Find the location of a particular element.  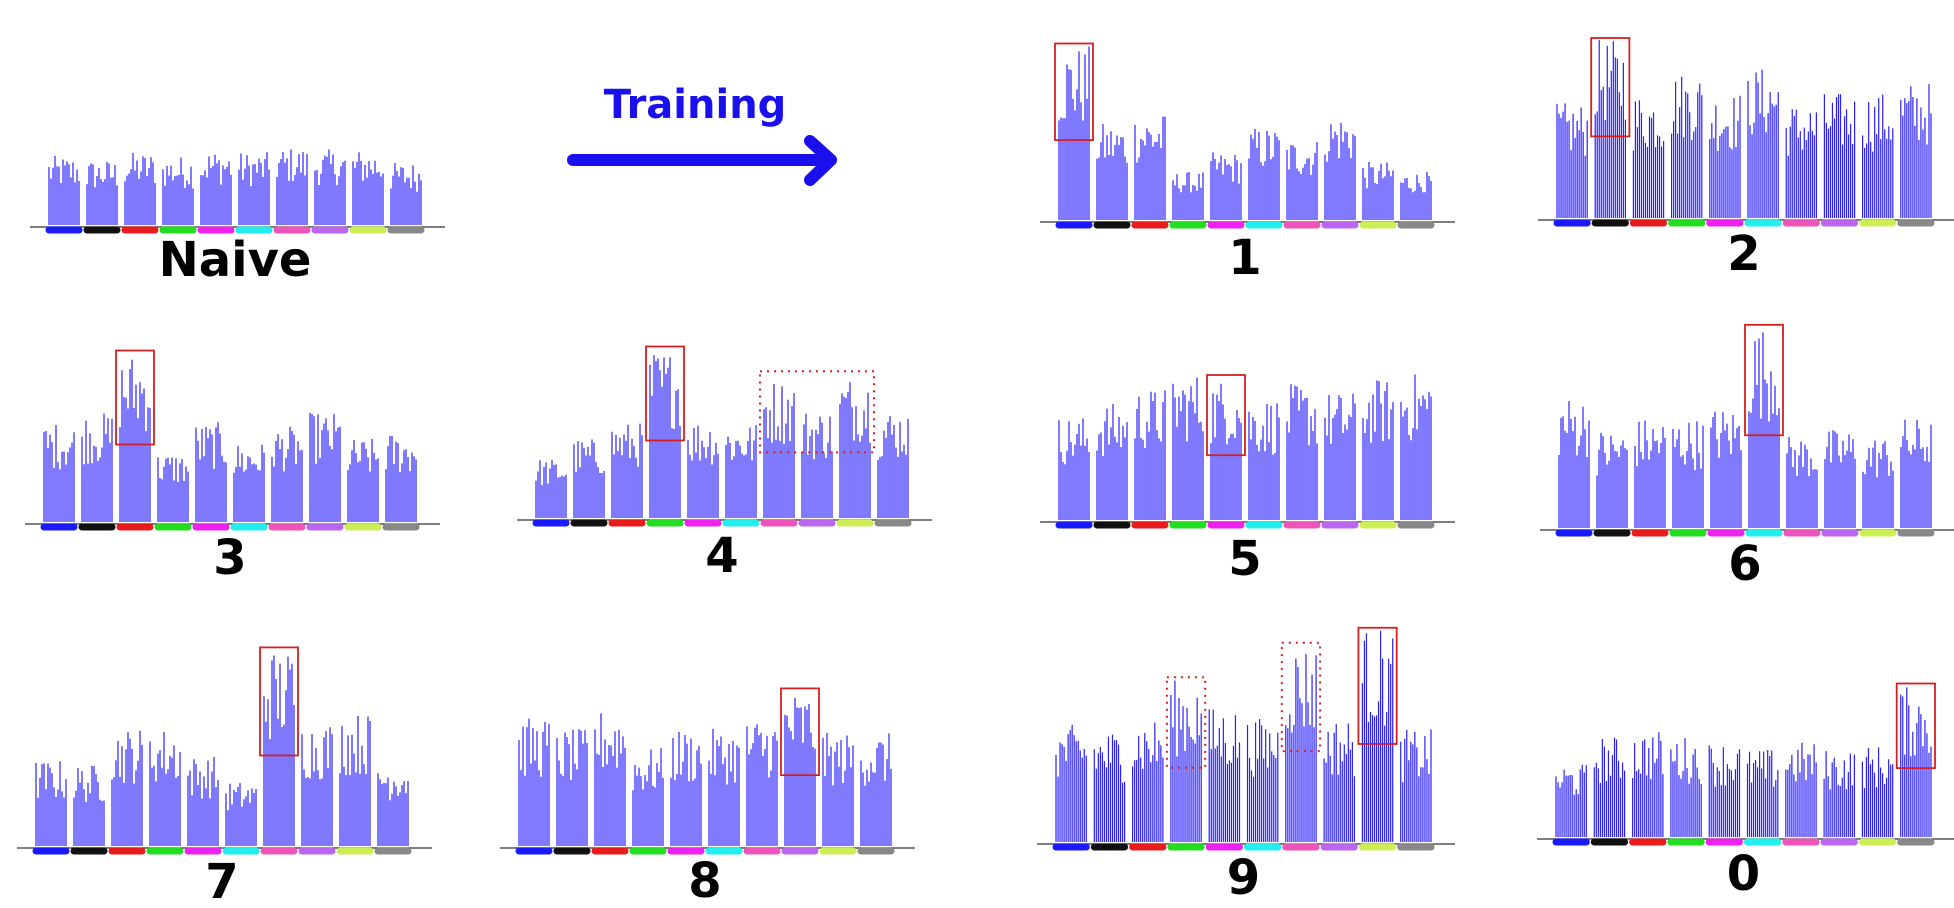

panel-label: 7 is located at coordinates (221, 881).